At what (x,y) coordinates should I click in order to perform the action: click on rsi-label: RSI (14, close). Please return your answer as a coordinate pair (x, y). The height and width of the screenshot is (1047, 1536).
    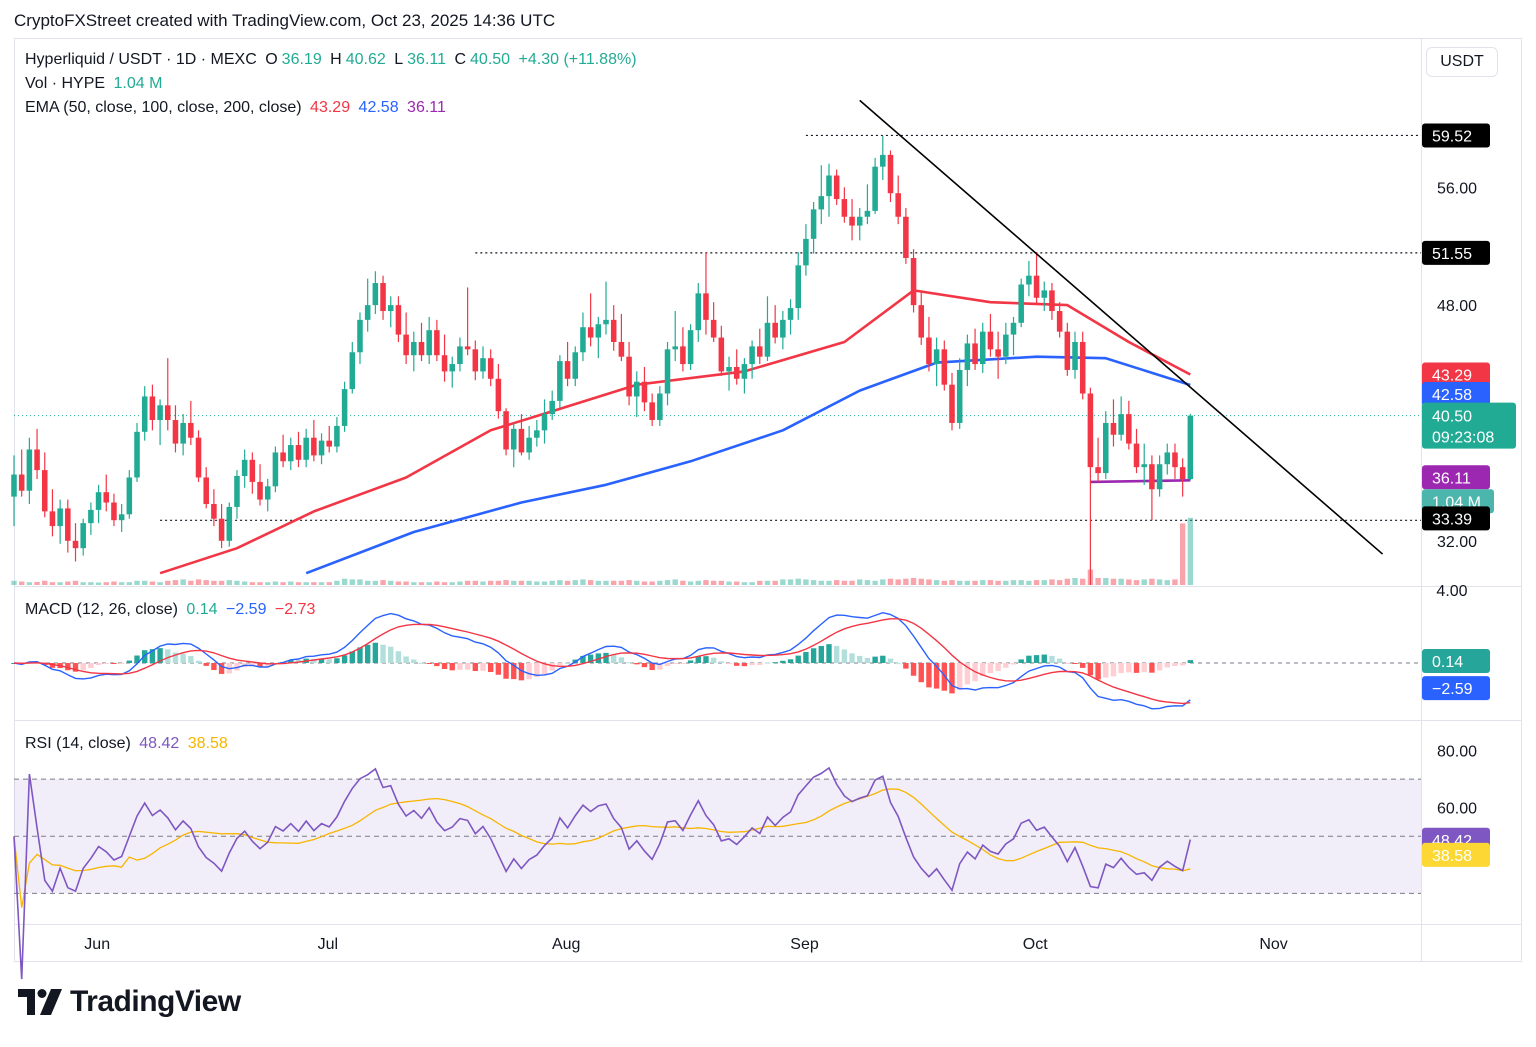
    Looking at the image, I should click on (78, 743).